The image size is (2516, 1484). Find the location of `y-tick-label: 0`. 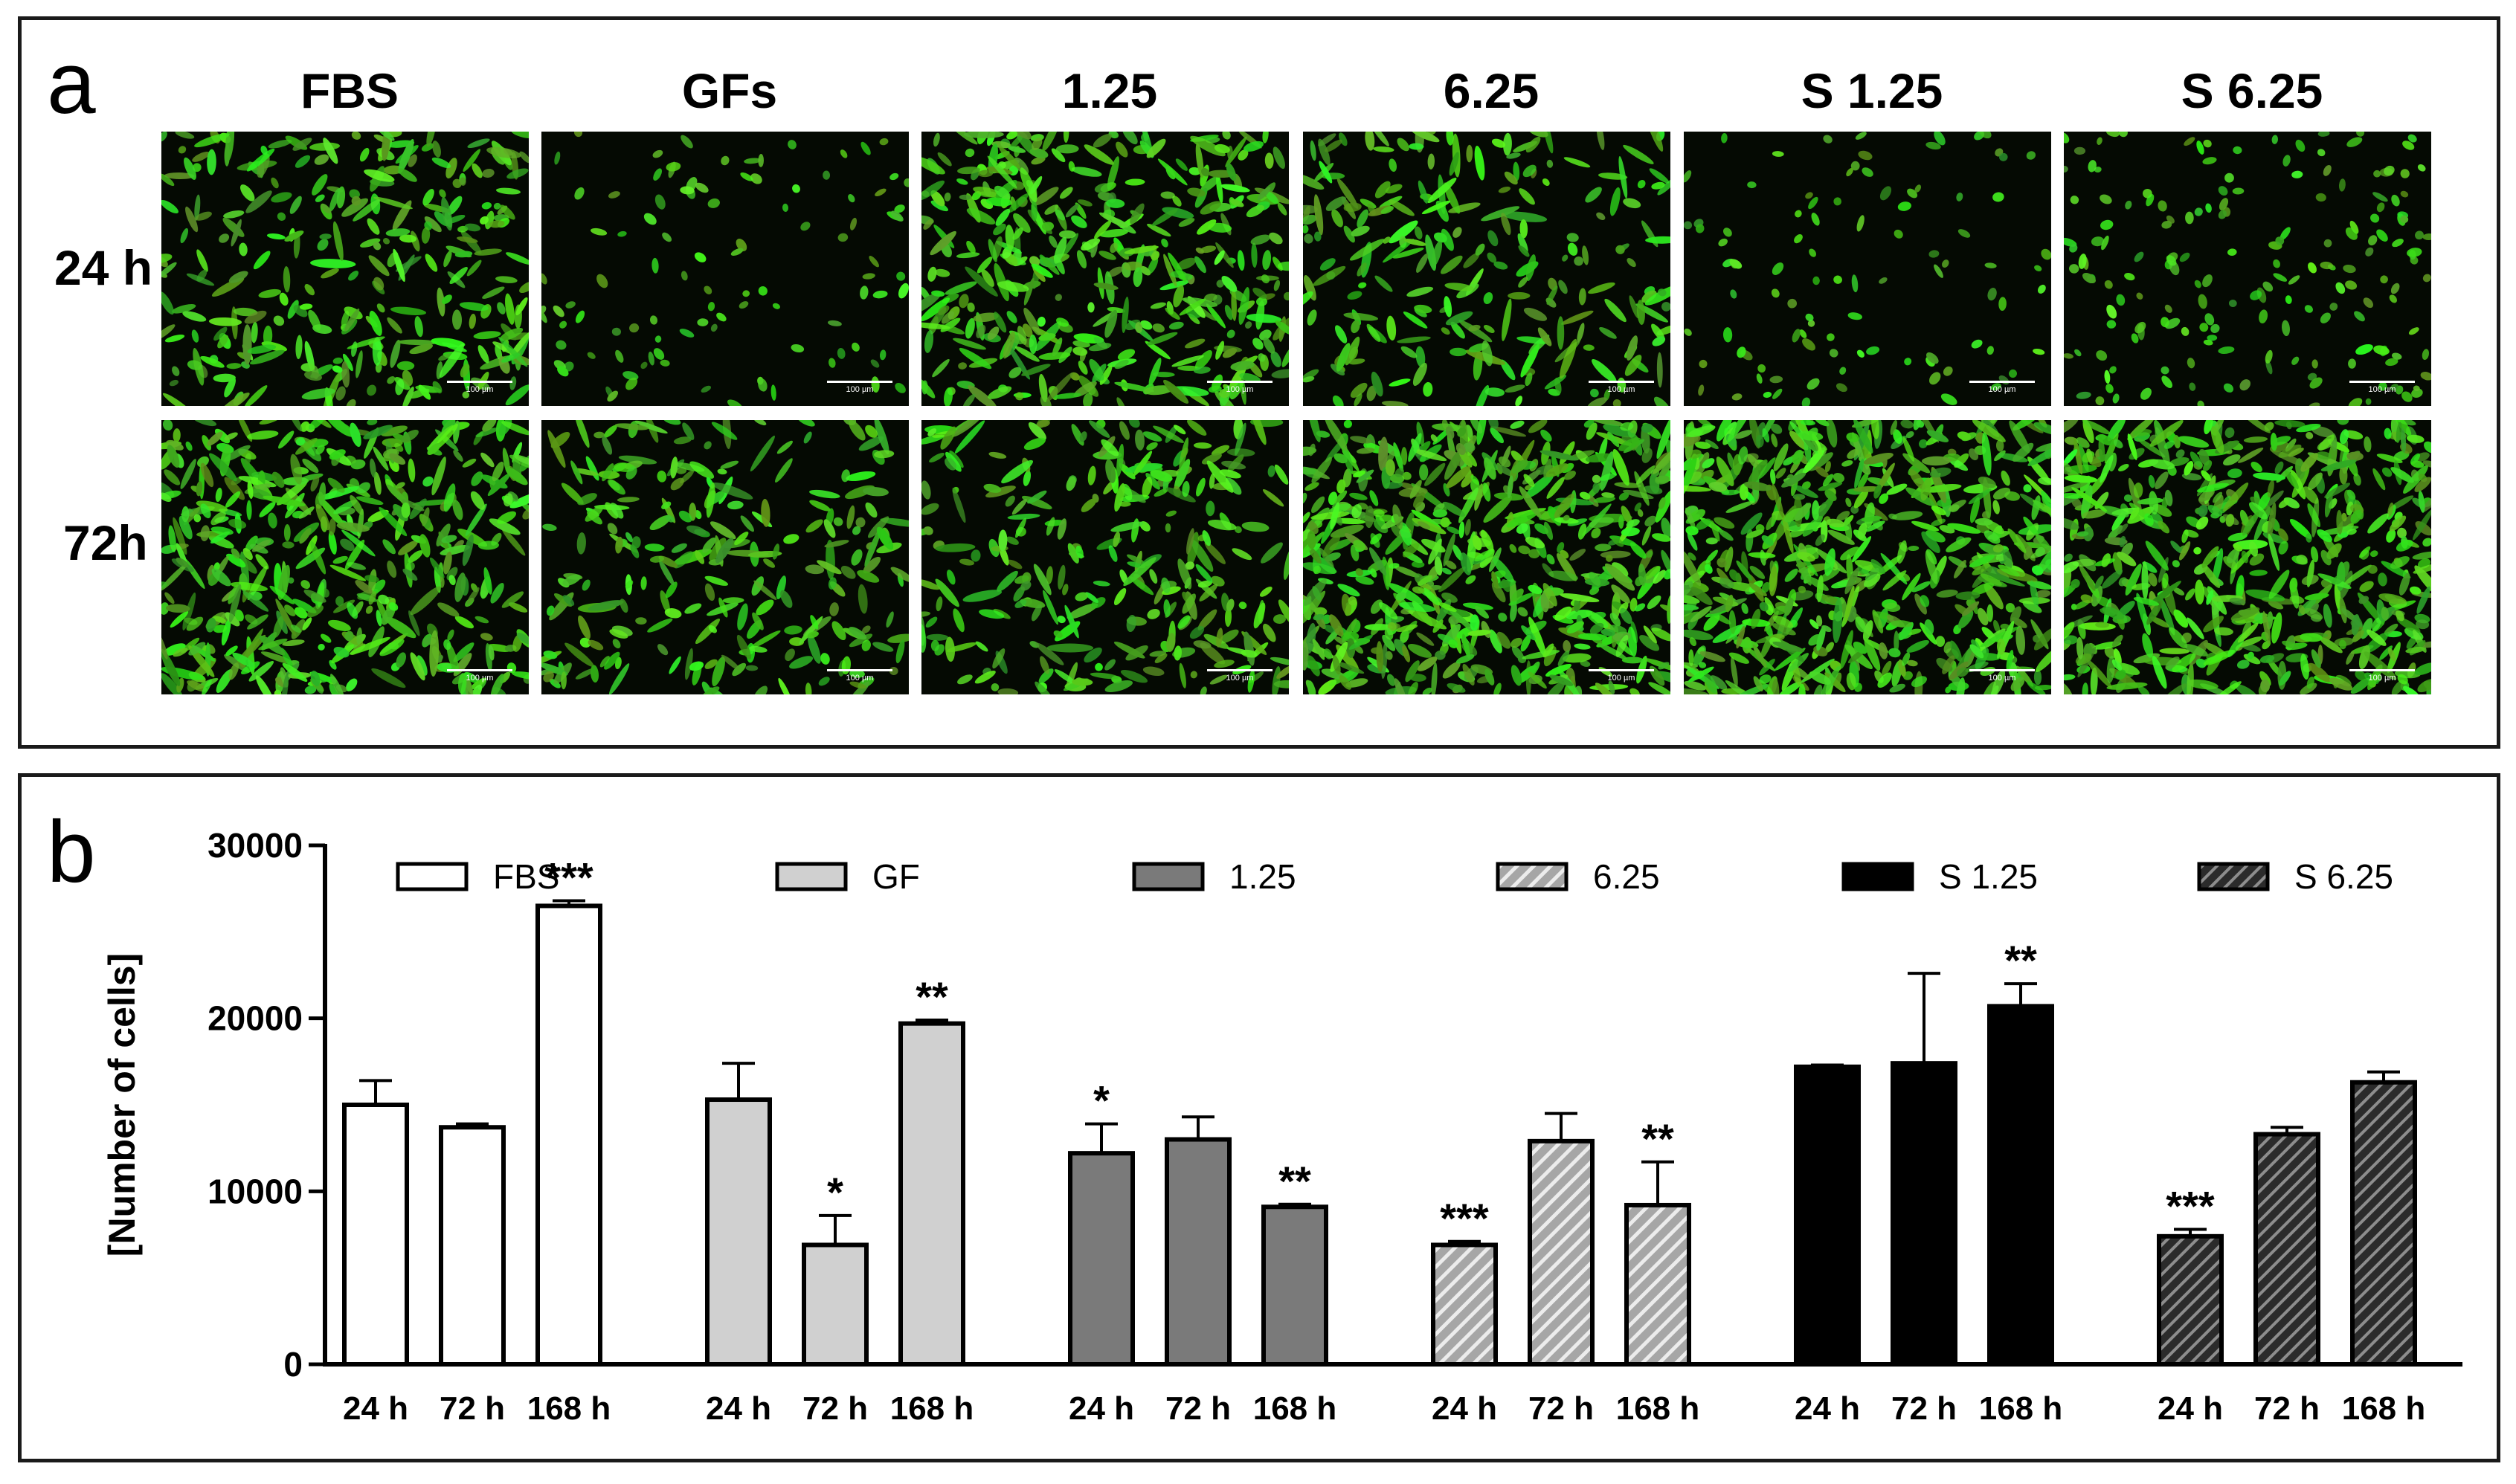

y-tick-label: 0 is located at coordinates (293, 1364).